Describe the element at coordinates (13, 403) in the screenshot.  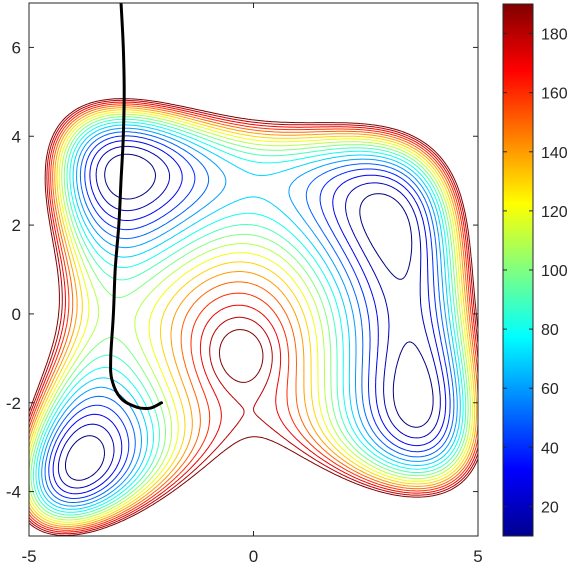
I see `y-tick-label: -2` at that location.